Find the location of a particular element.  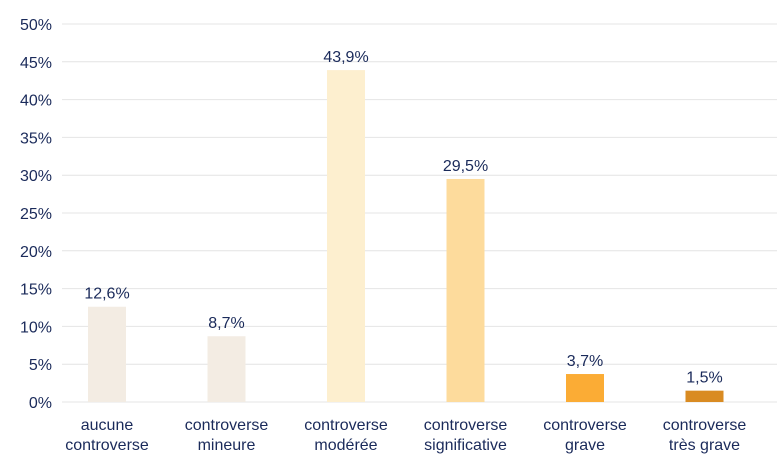

data-label: 43,9% is located at coordinates (345, 57).